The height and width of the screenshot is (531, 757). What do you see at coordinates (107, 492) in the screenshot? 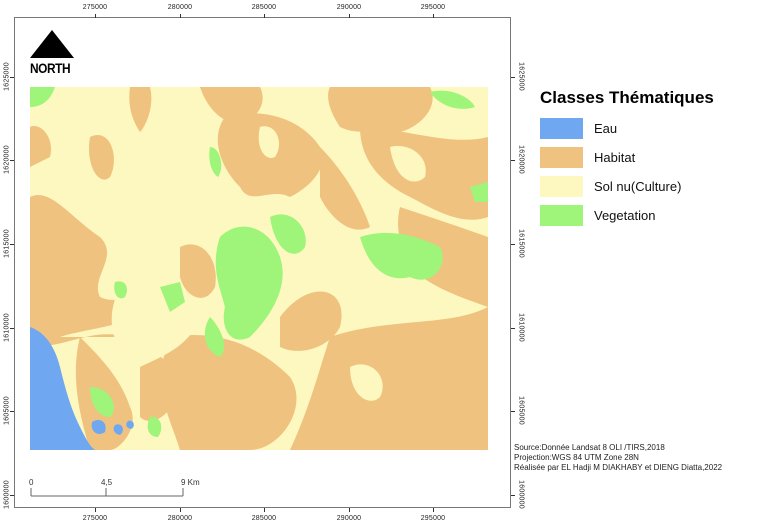
I see `scale-bar-graphic` at bounding box center [107, 492].